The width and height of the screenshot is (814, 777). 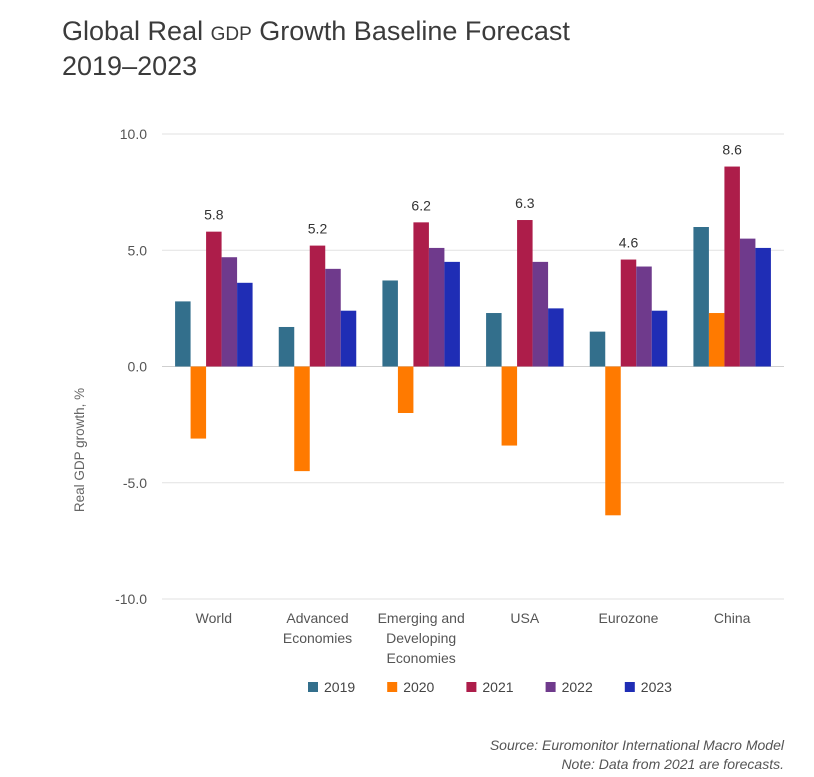 I want to click on y-tick-label: -10.0, so click(x=131, y=599).